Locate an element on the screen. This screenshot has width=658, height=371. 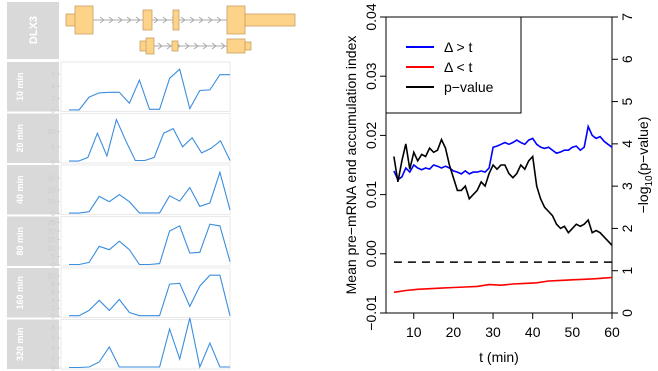
track-label: 80 min is located at coordinates (20, 241).